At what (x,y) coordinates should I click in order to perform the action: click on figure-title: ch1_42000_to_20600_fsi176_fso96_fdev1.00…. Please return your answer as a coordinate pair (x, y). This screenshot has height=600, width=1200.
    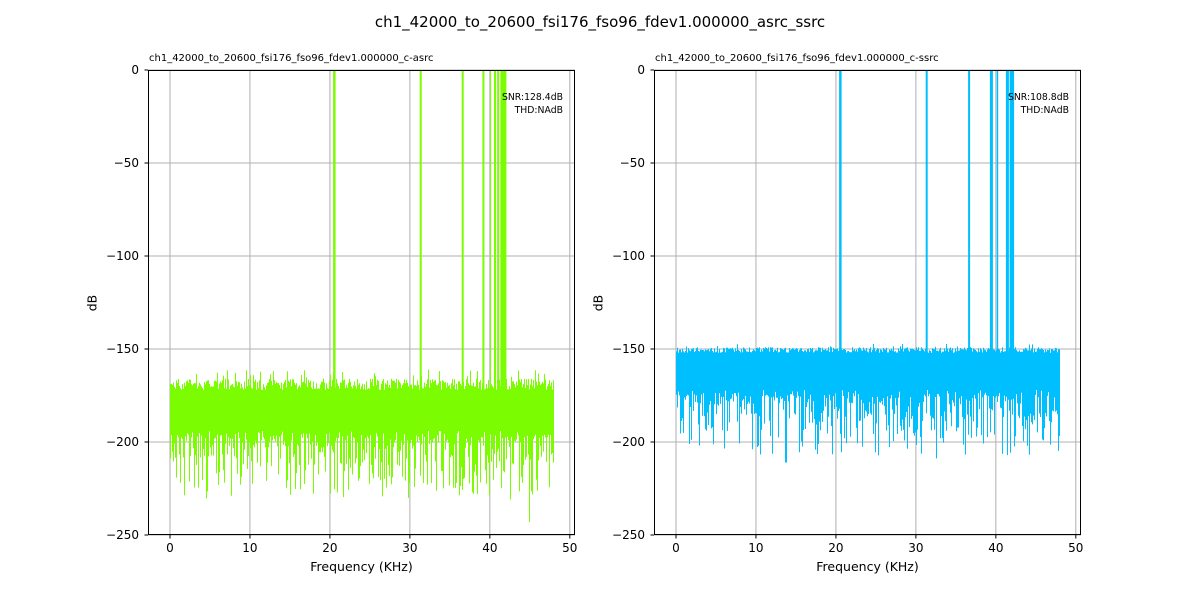
    Looking at the image, I should click on (600, 22).